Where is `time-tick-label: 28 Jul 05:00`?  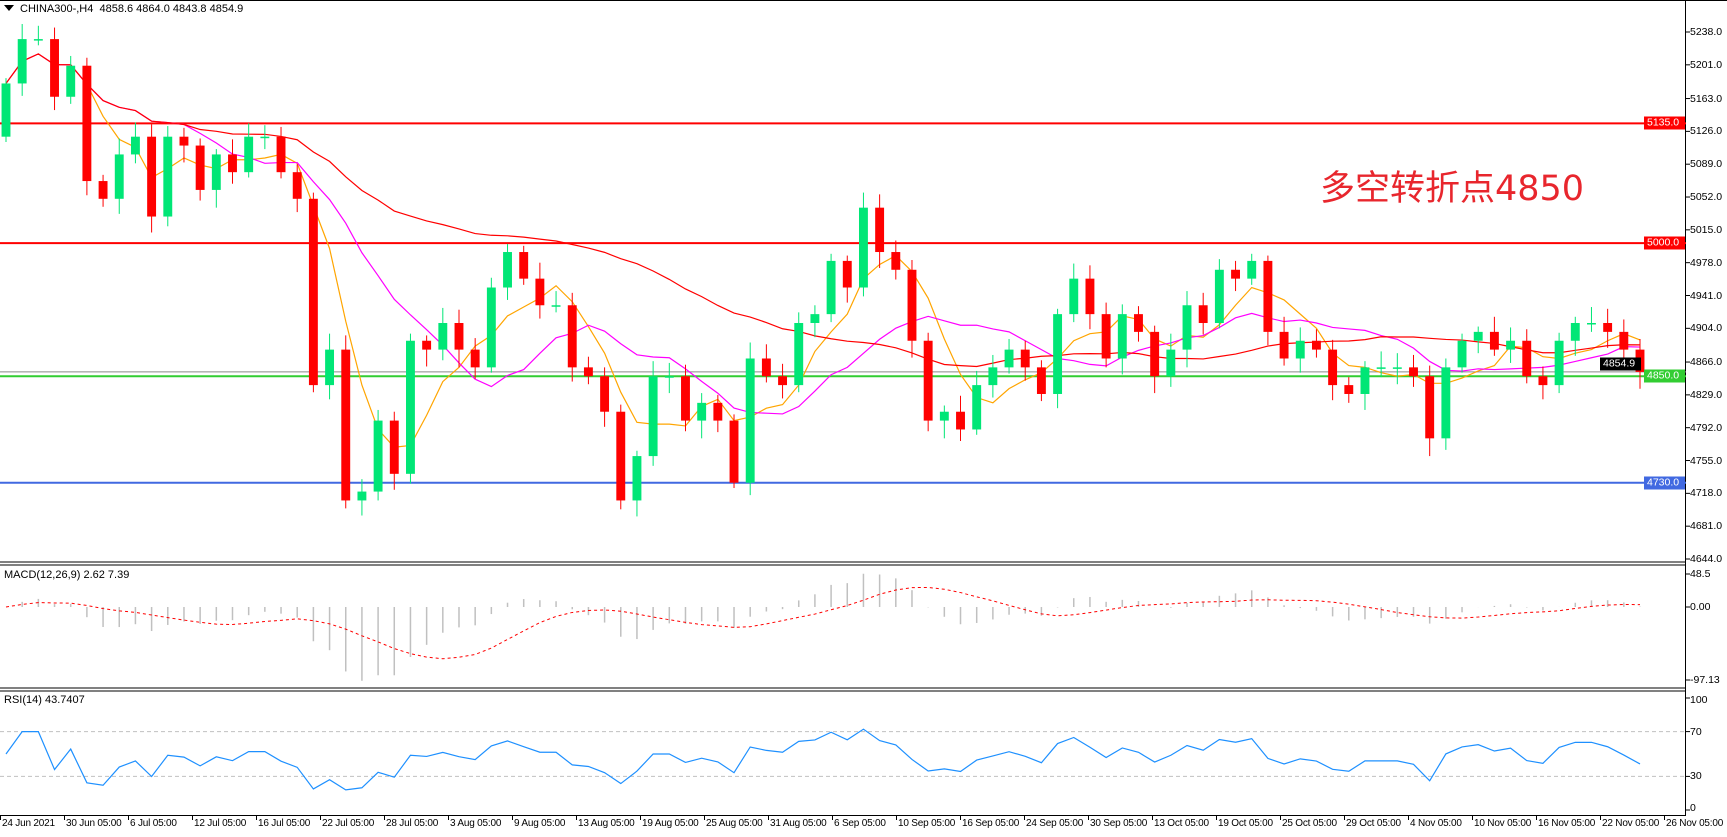 time-tick-label: 28 Jul 05:00 is located at coordinates (412, 823).